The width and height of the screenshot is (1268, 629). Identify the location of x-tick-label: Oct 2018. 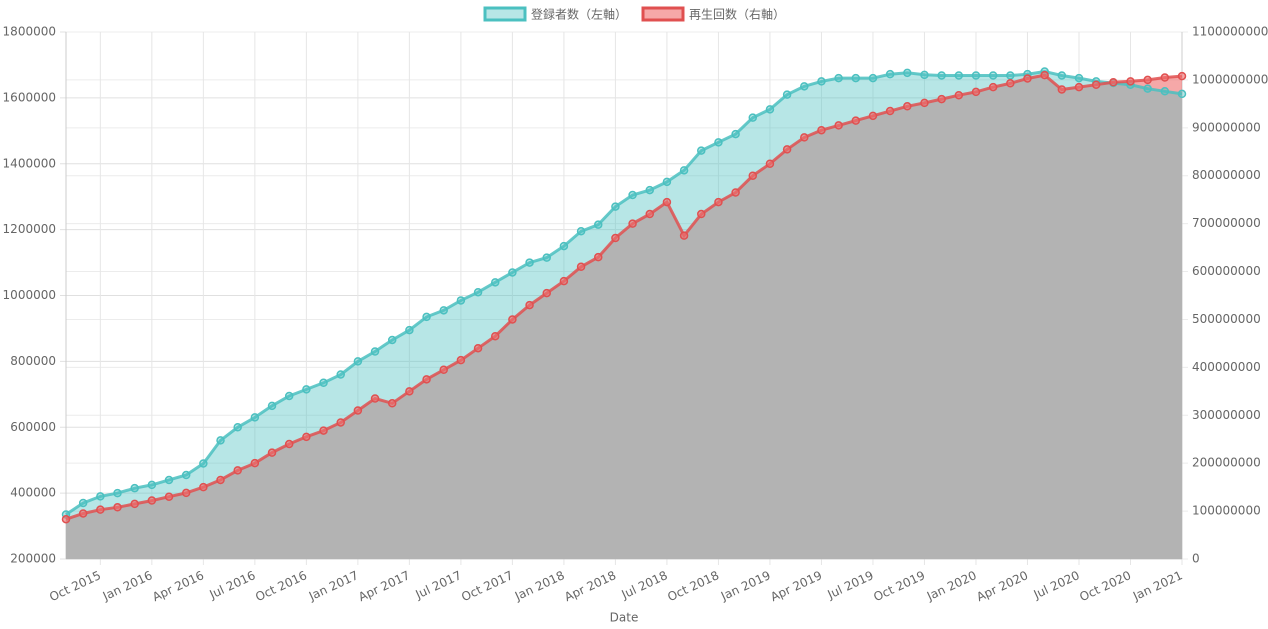
(693, 586).